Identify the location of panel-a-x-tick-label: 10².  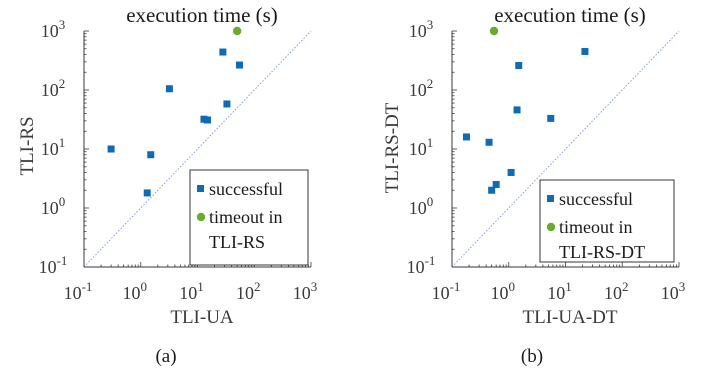
(248, 291).